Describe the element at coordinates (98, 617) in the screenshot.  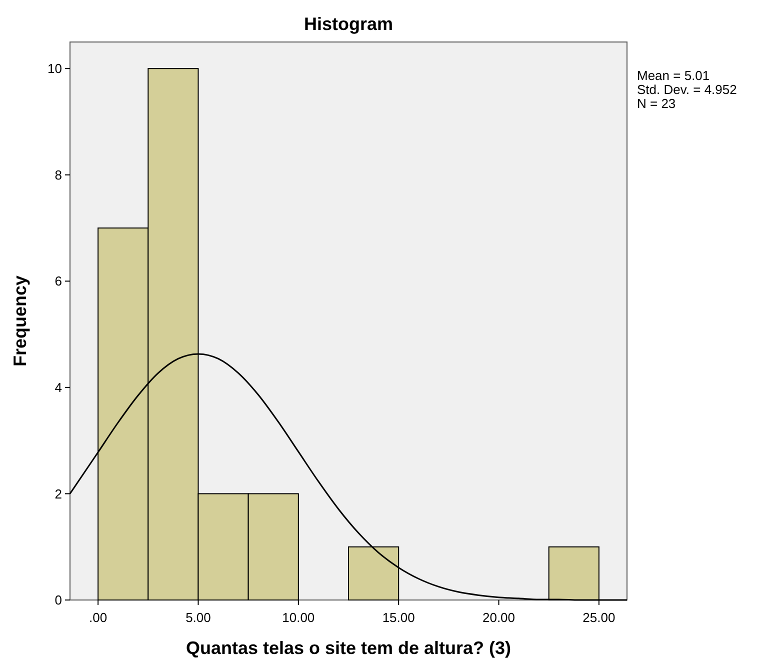
I see `x-tick-label: .00` at that location.